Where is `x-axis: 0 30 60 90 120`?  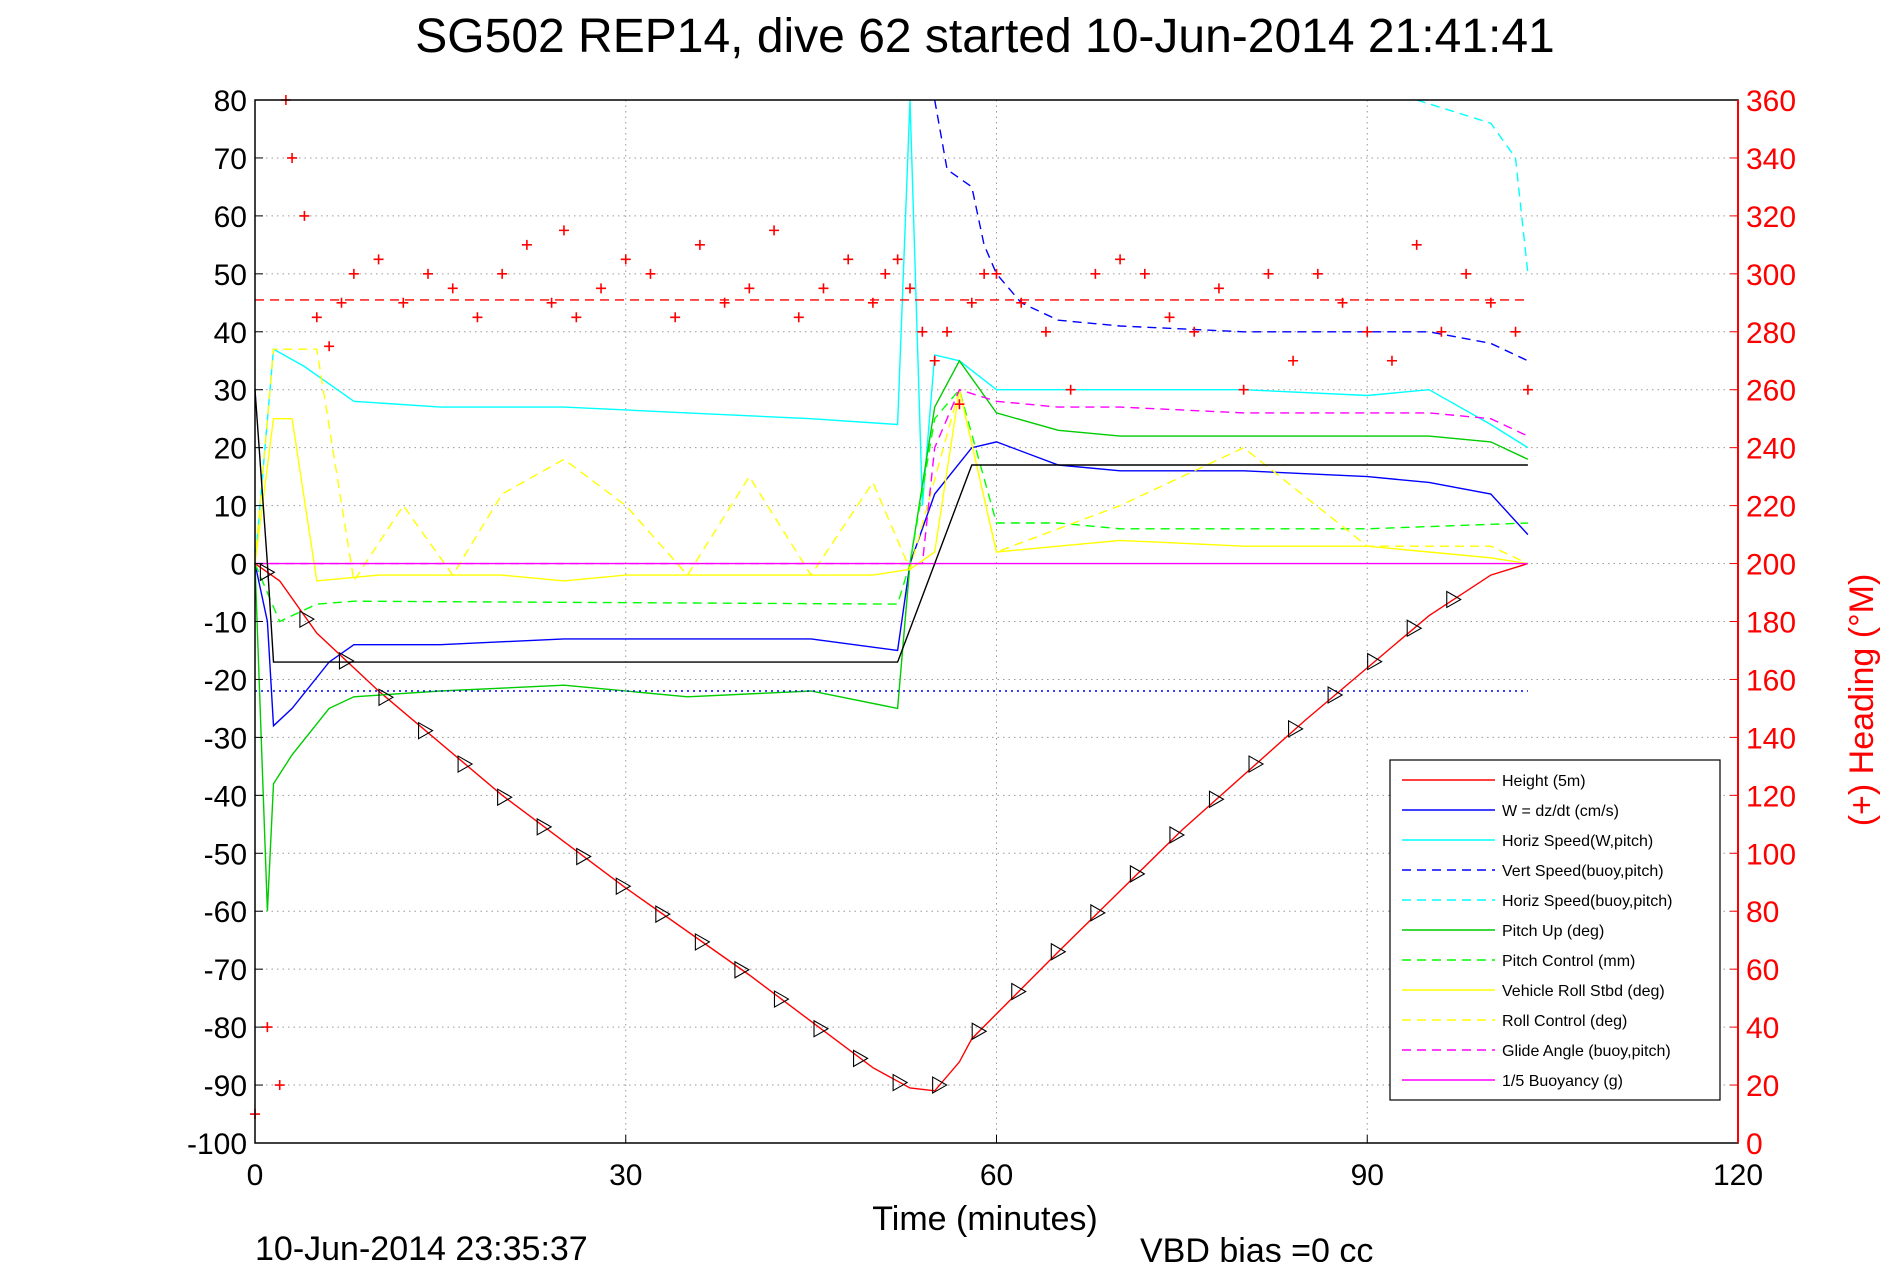
x-axis: 0 30 60 90 120 is located at coordinates (1005, 1163).